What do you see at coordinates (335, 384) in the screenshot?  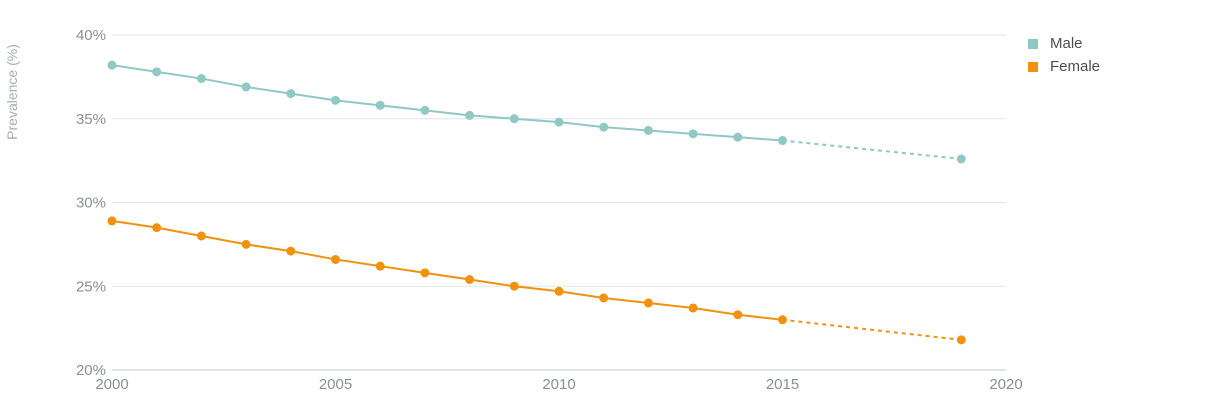 I see `x-tick-label: 2005` at bounding box center [335, 384].